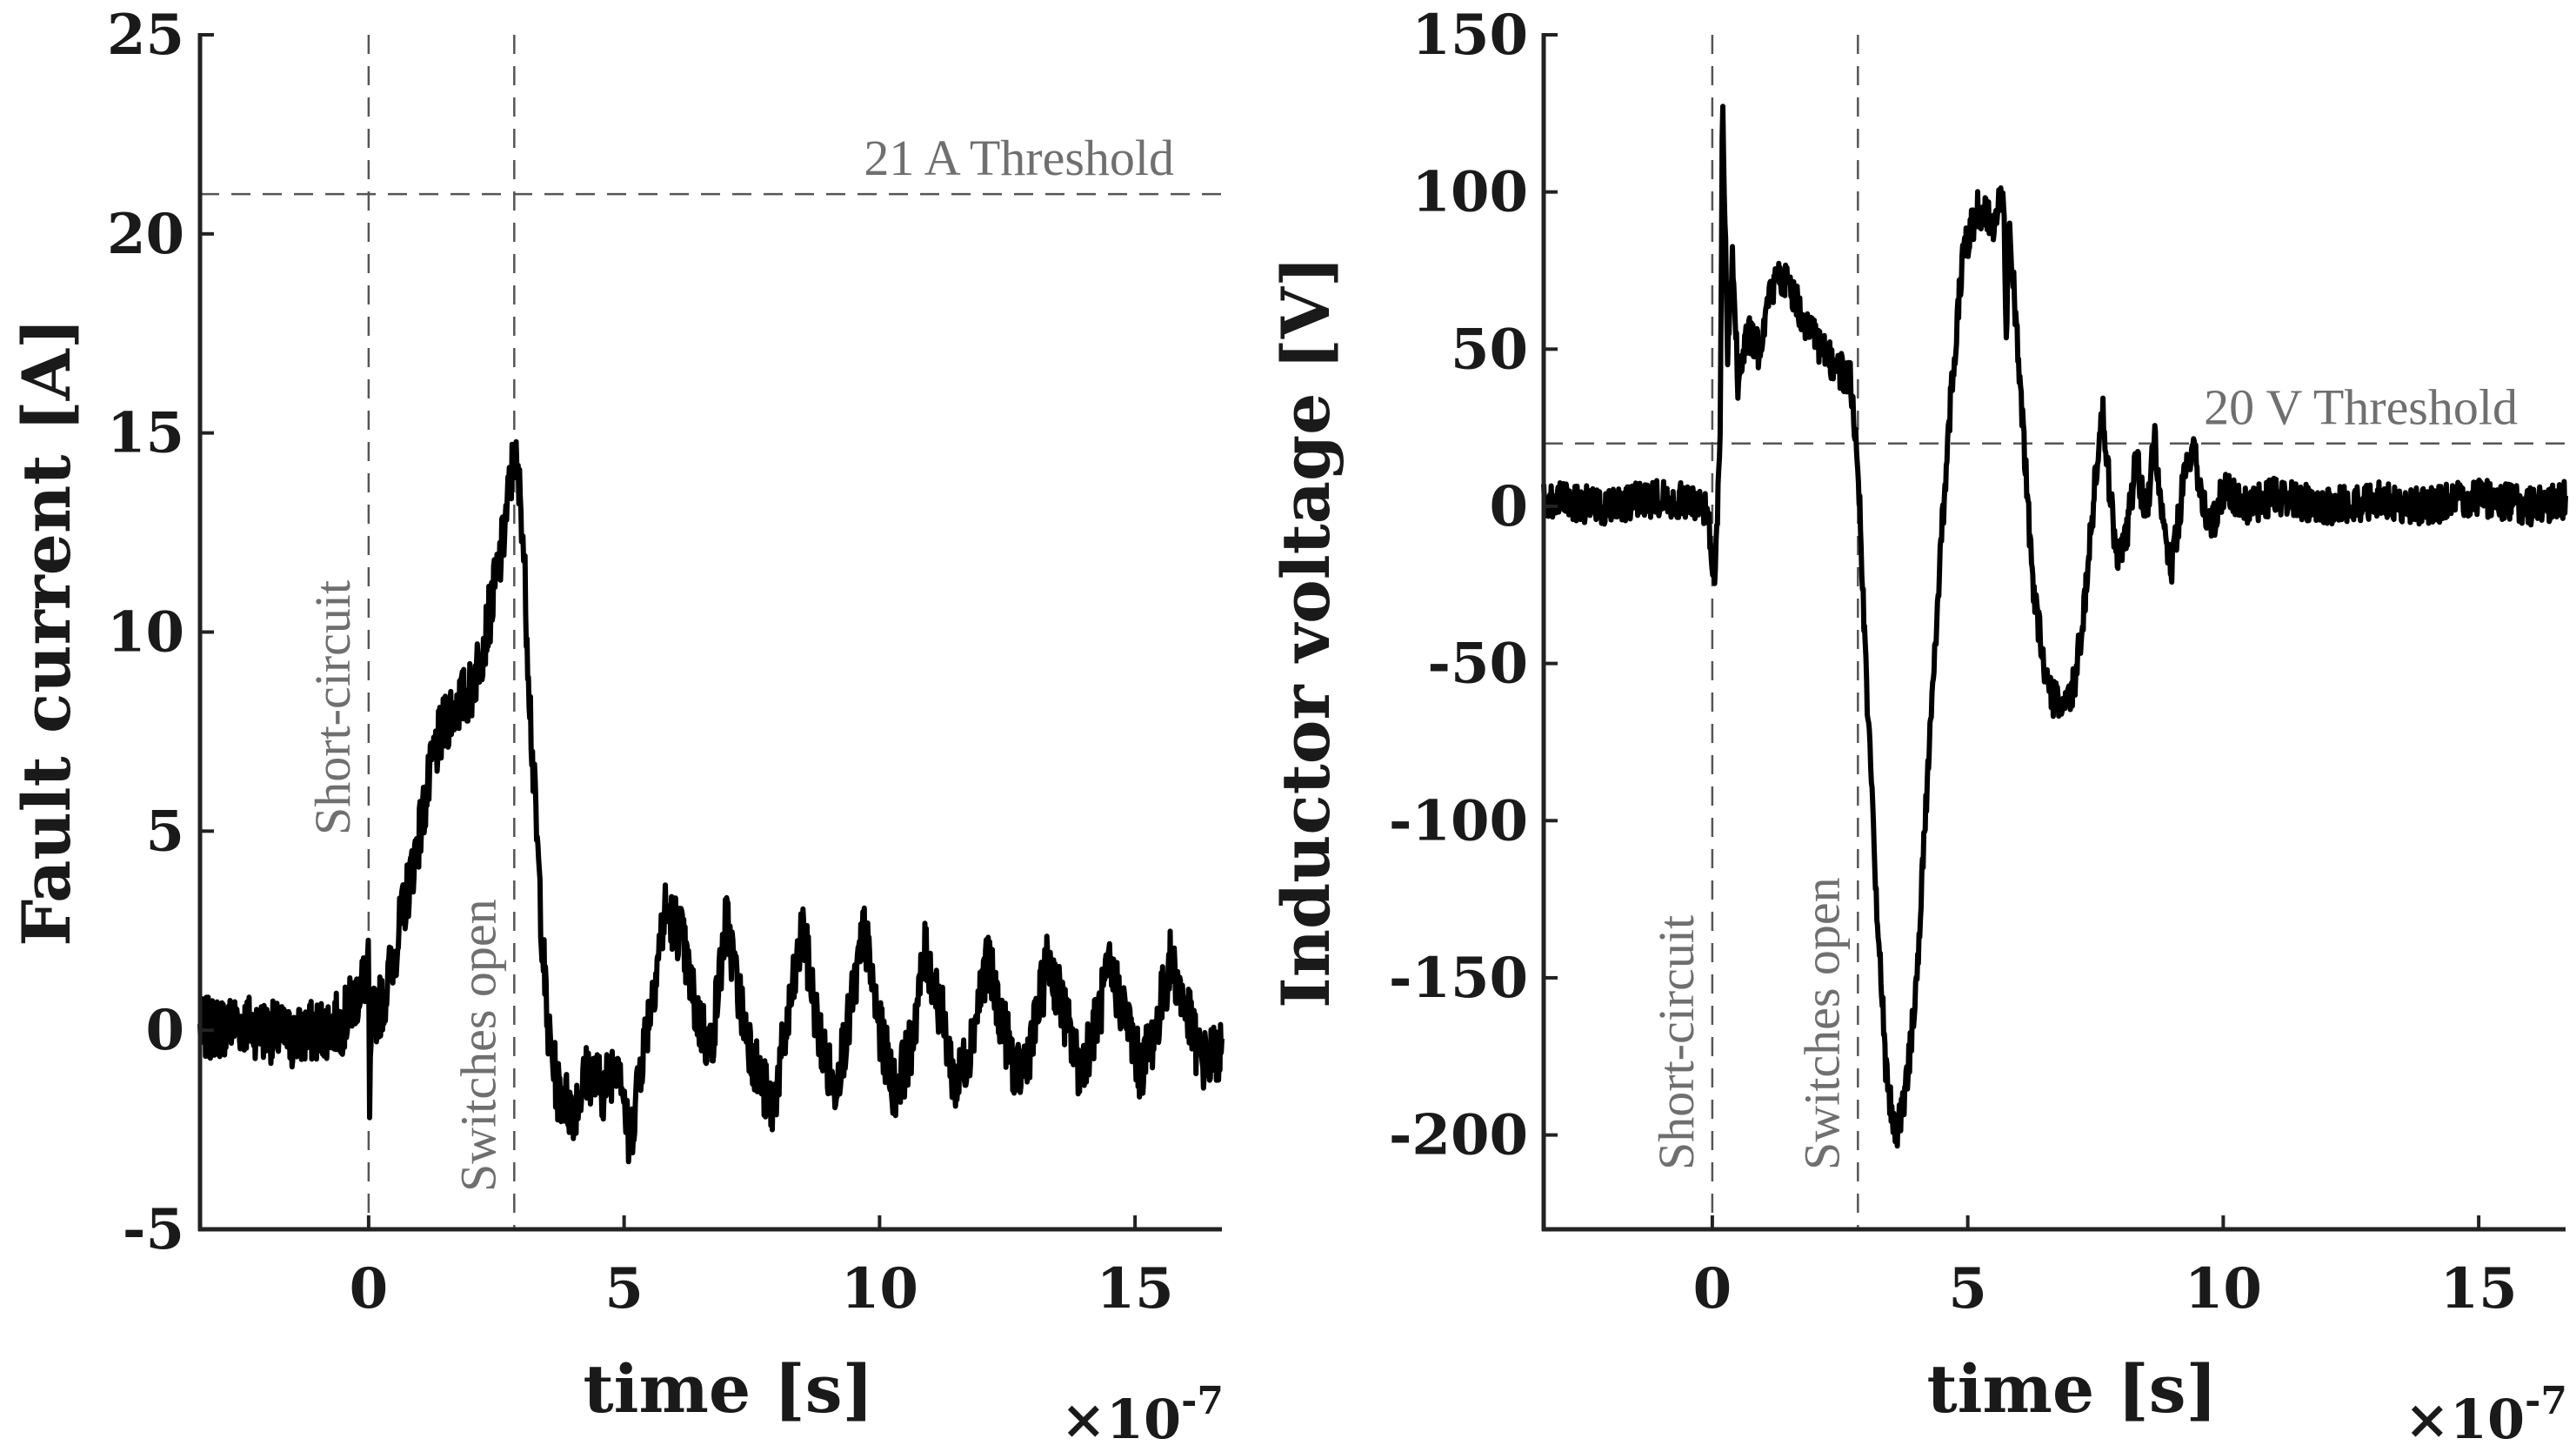 Image resolution: width=2576 pixels, height=1452 pixels. I want to click on y-tick-label: -200, so click(1458, 1135).